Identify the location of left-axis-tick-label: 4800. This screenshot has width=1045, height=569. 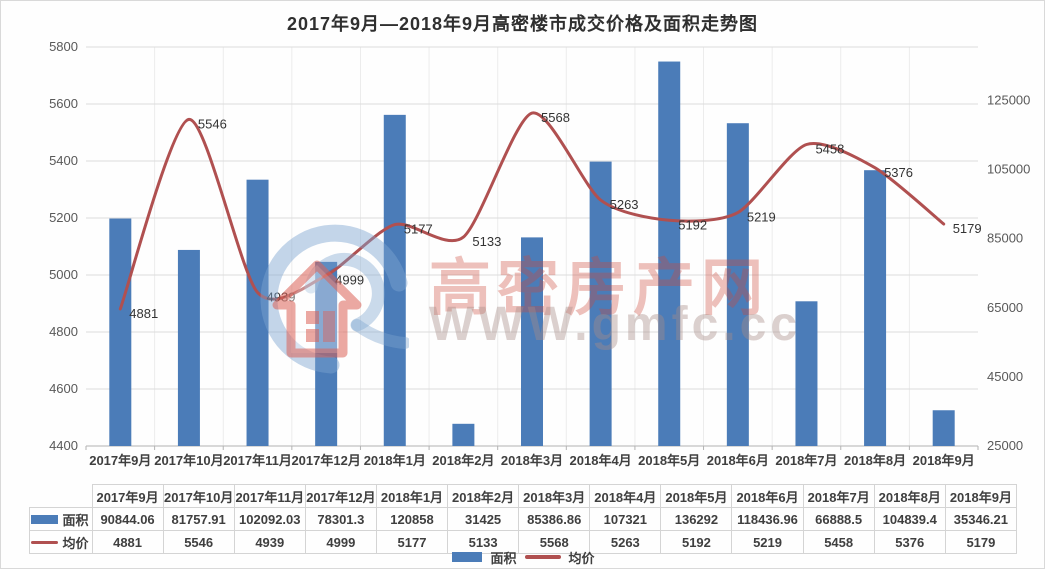
(63, 331).